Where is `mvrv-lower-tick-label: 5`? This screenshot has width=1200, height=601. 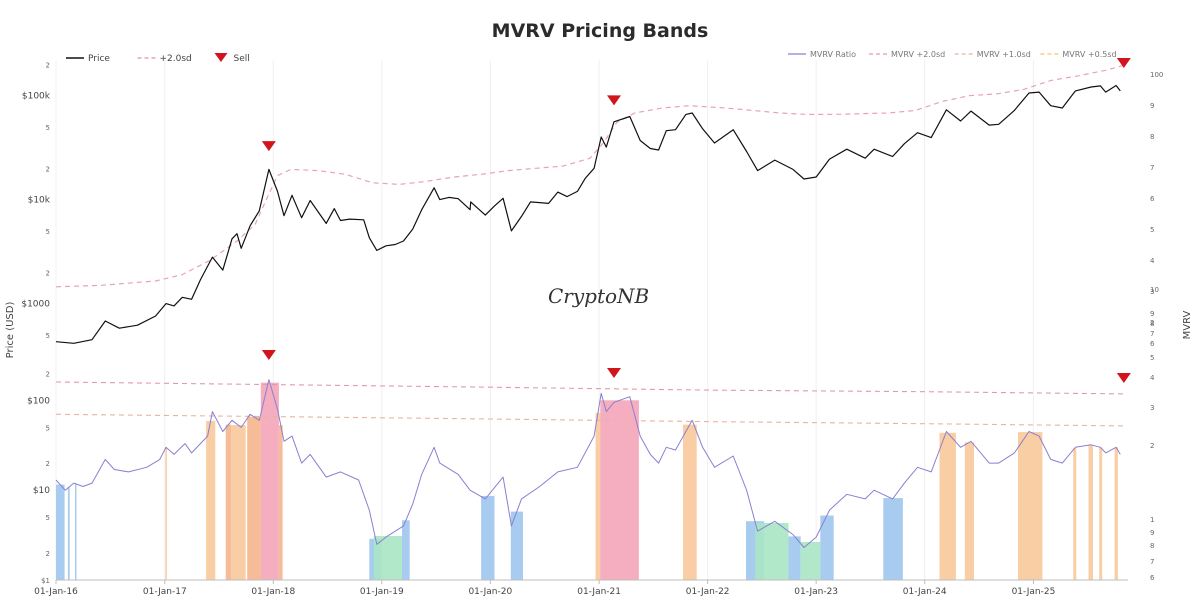 mvrv-lower-tick-label: 5 is located at coordinates (1152, 358).